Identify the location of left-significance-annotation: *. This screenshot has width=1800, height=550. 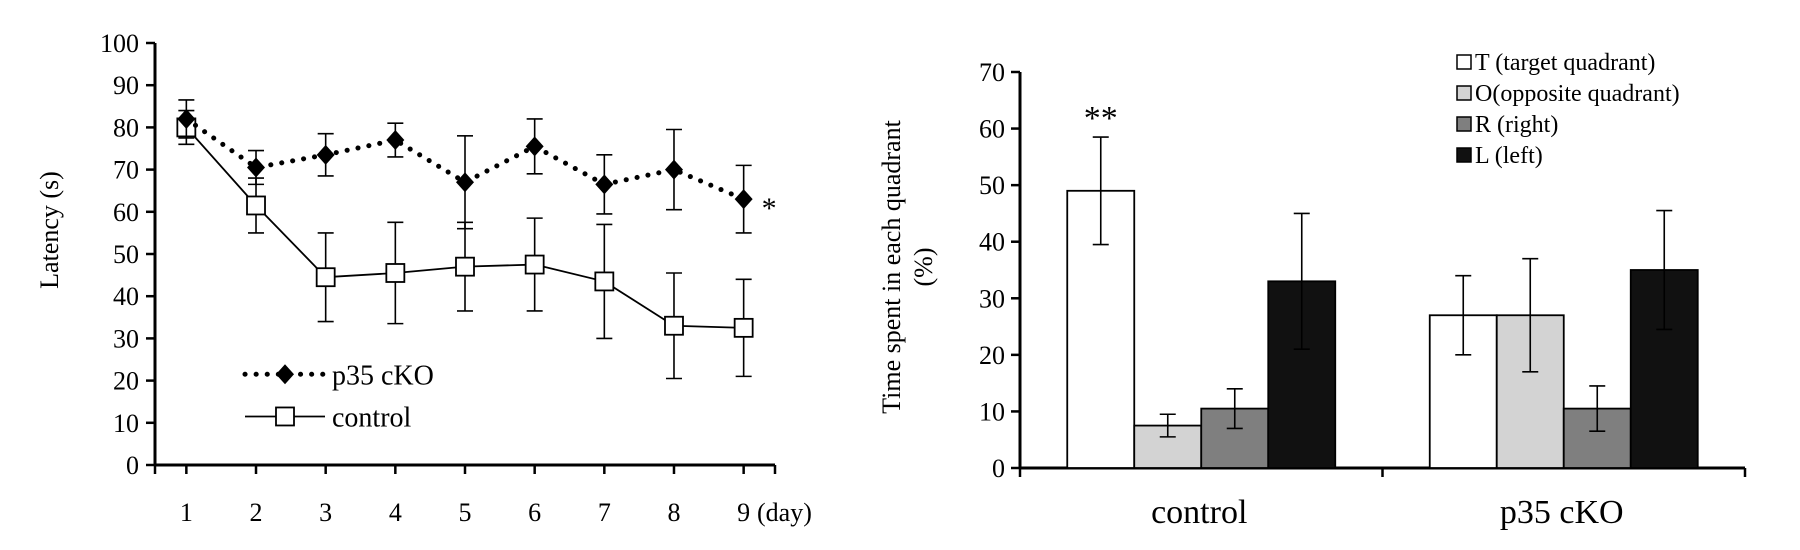
(769, 208).